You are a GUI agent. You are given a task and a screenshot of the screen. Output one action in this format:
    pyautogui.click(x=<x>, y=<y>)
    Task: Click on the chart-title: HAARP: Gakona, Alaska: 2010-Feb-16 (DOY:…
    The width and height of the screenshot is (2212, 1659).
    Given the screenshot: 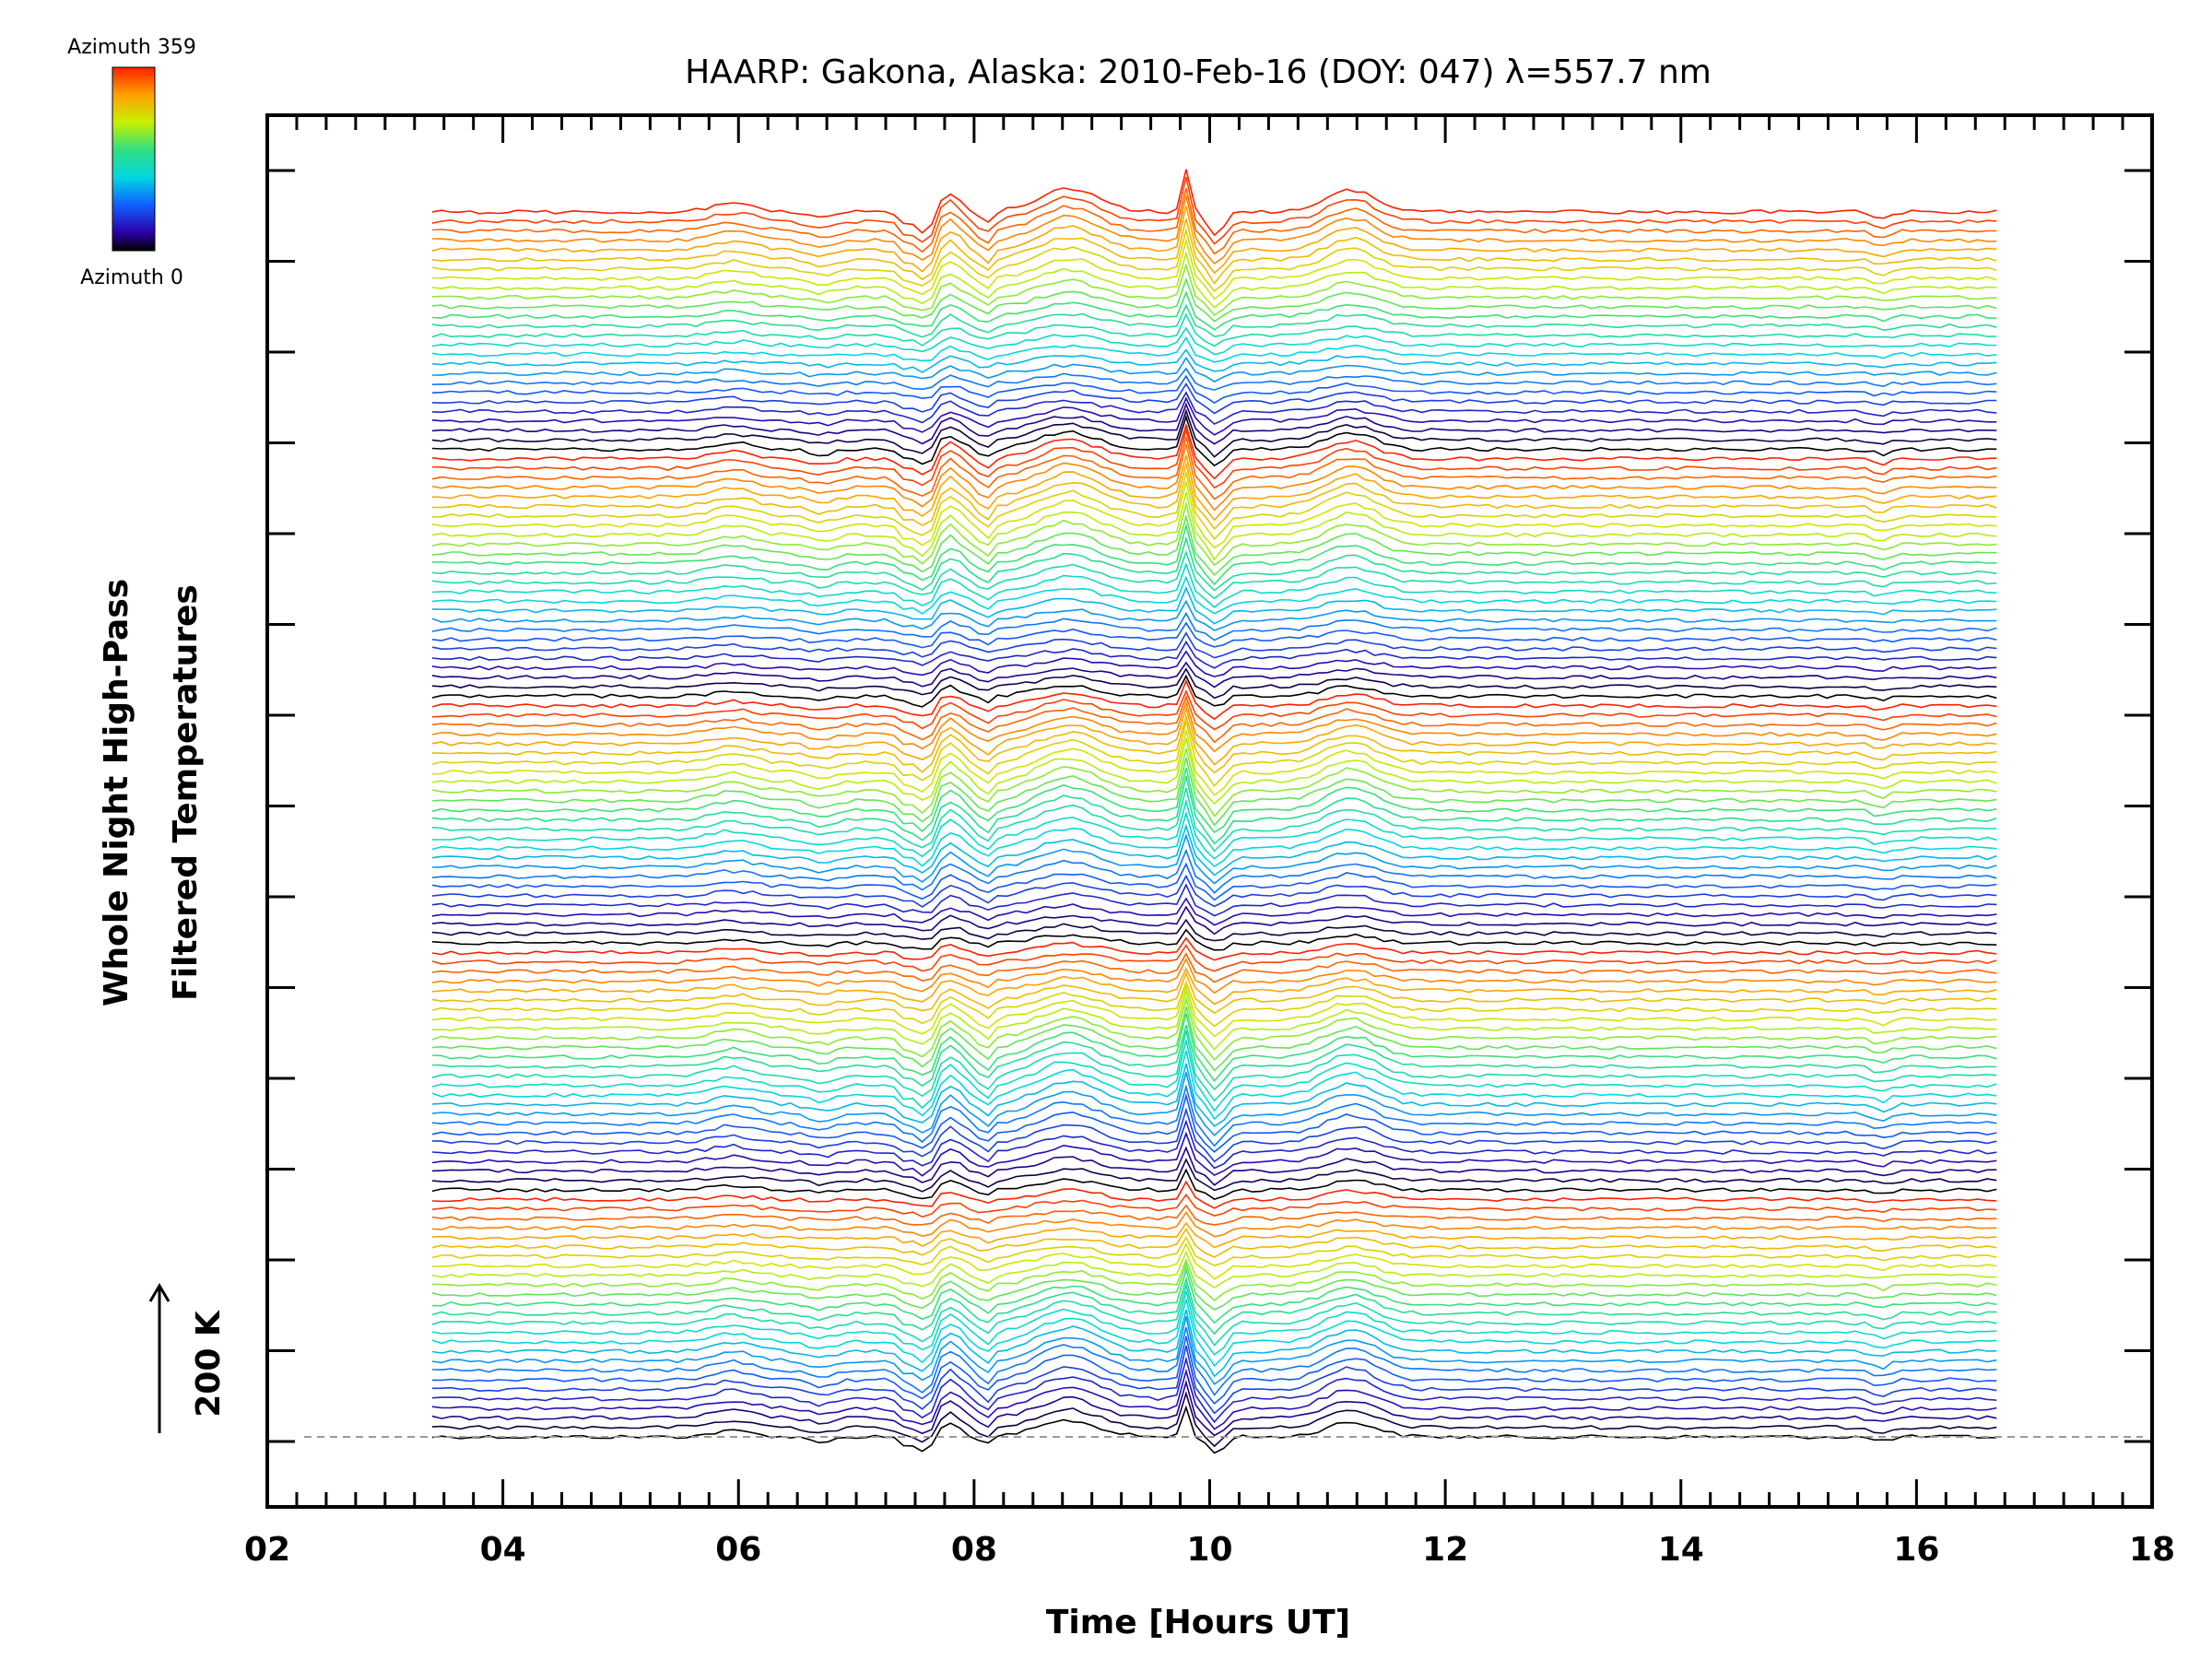 What is the action you would take?
    pyautogui.click(x=1198, y=72)
    